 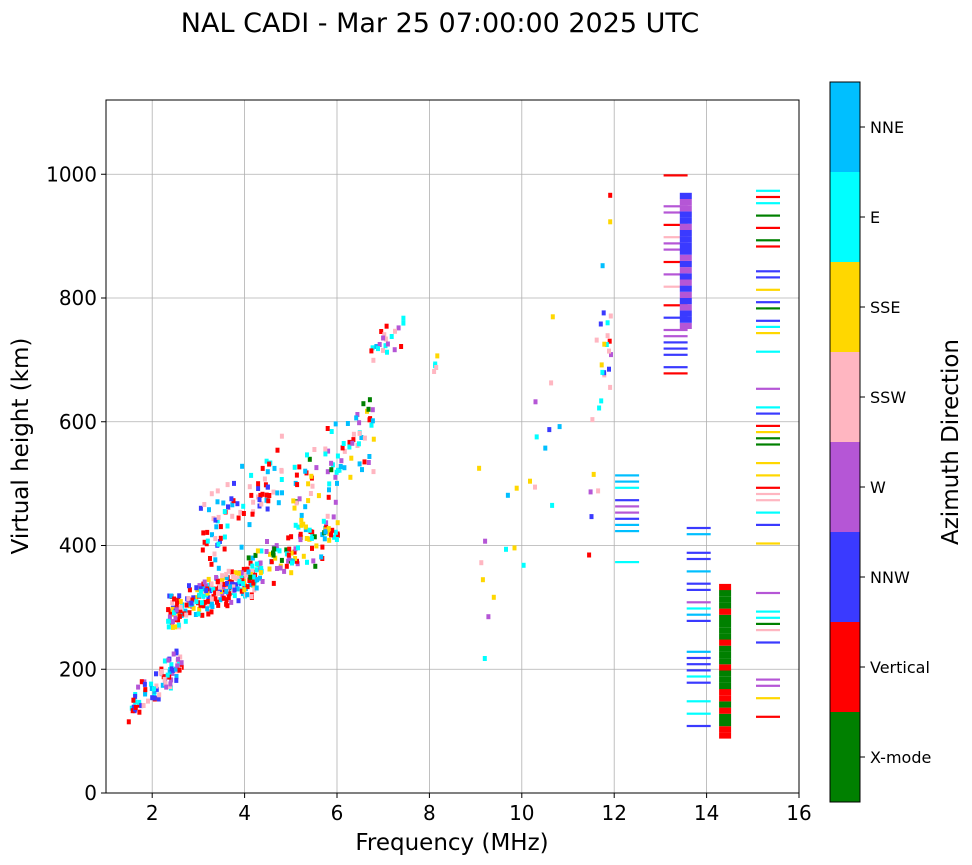 I want to click on colorbar-segment-e, so click(x=845, y=217).